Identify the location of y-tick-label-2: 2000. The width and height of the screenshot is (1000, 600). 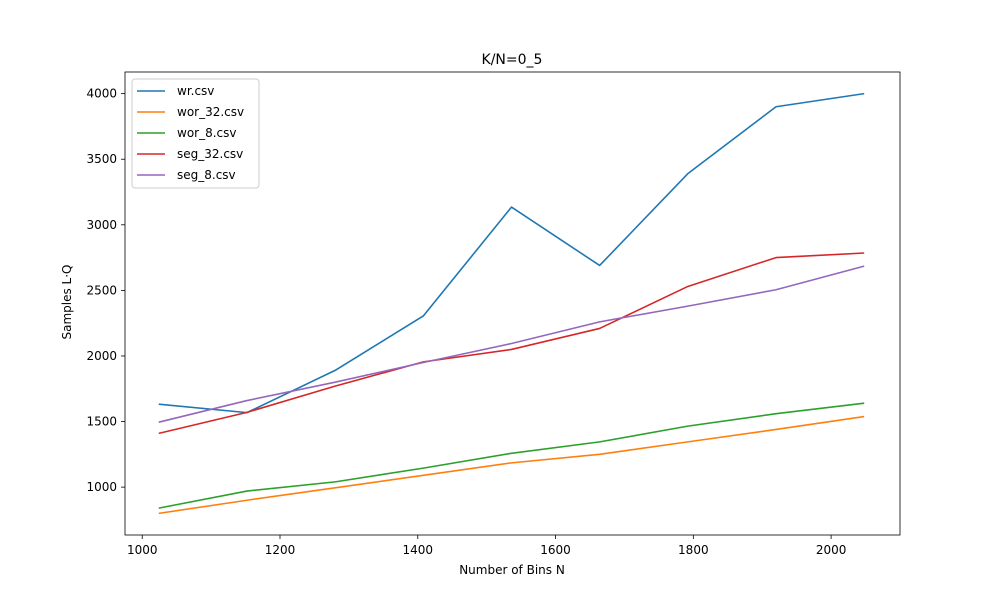
(101, 356).